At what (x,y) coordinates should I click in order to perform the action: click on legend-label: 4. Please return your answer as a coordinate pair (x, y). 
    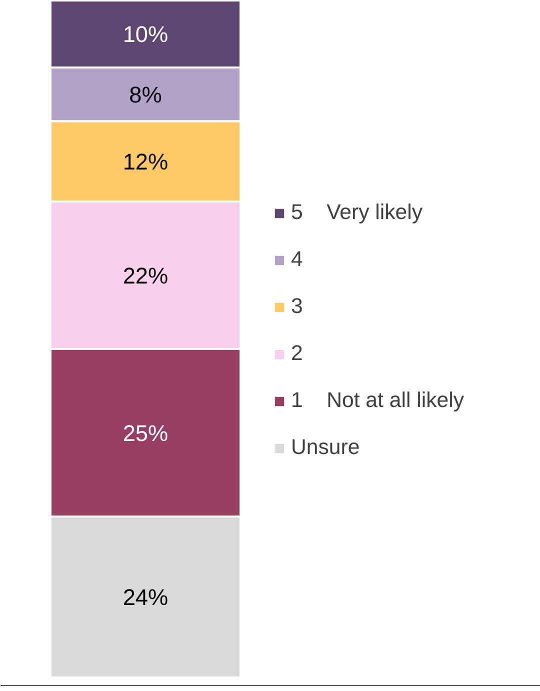
    Looking at the image, I should click on (297, 259).